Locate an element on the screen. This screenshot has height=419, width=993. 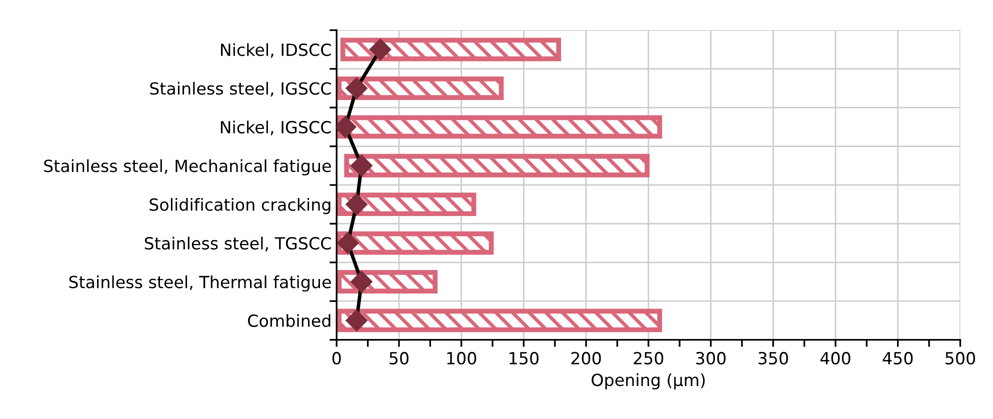
y-tick-label: Stainless steel, IGSCC is located at coordinates (240, 89).